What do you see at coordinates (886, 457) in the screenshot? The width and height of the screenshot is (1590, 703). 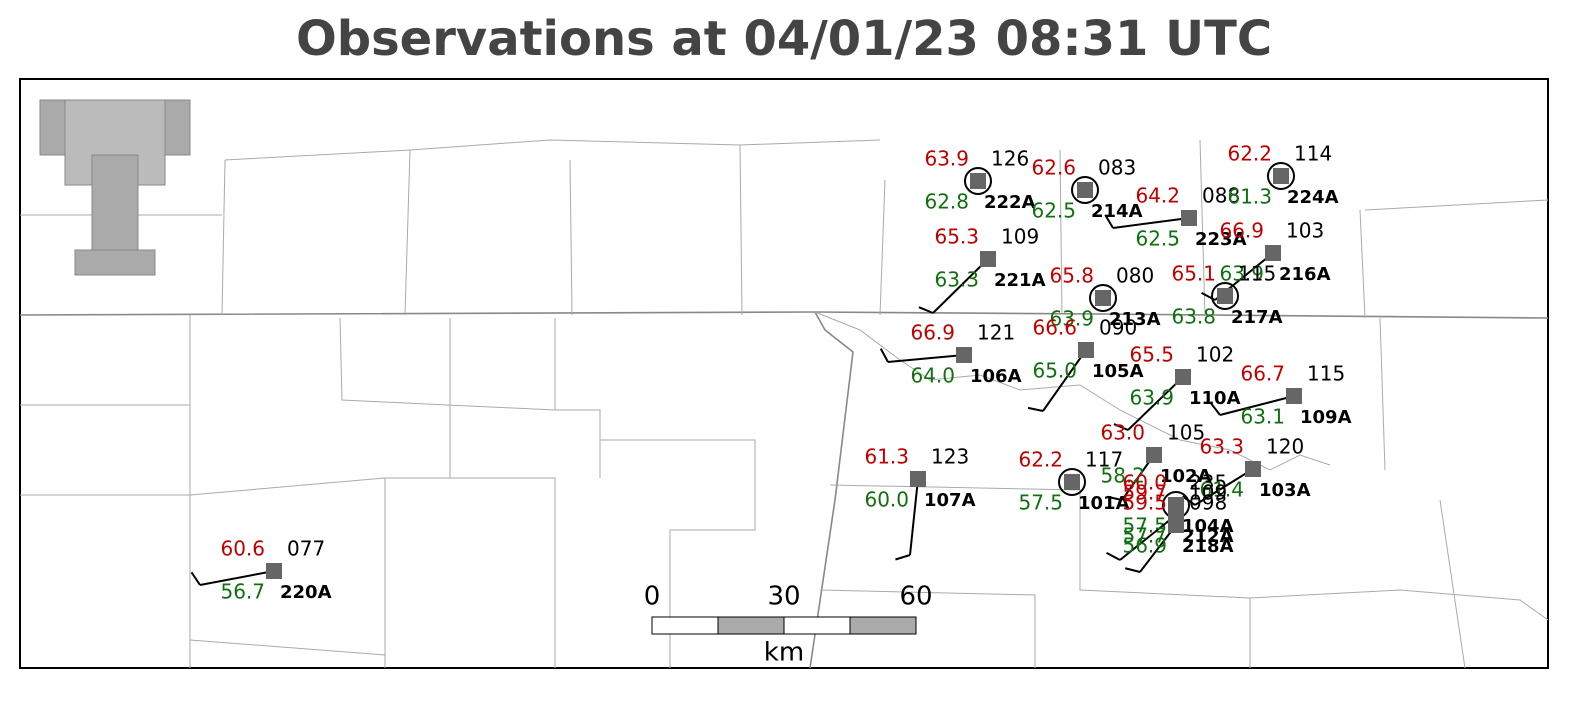 I see `temperature: 61.3` at bounding box center [886, 457].